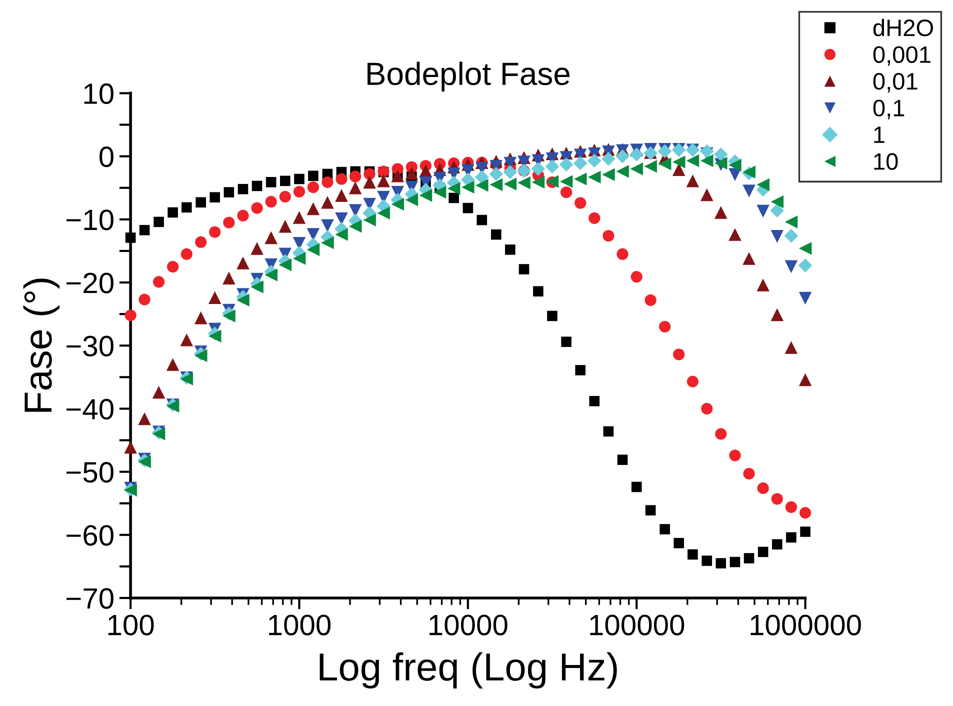 The height and width of the screenshot is (706, 953). Describe the element at coordinates (468, 670) in the screenshot. I see `x-axis-title: Log freq (Log Hz)` at that location.